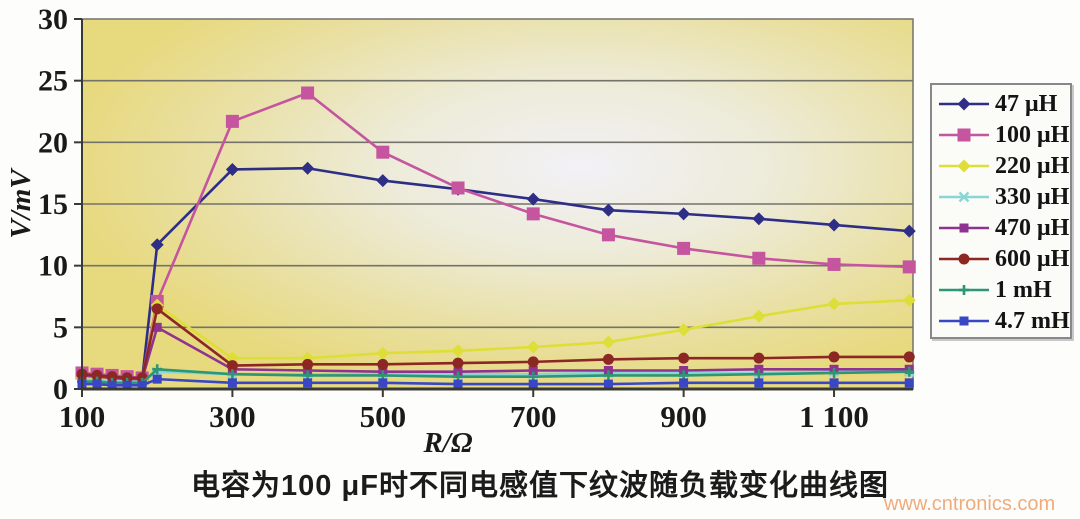 The height and width of the screenshot is (519, 1080). Describe the element at coordinates (82, 416) in the screenshot. I see `x-tick-label: 100` at that location.